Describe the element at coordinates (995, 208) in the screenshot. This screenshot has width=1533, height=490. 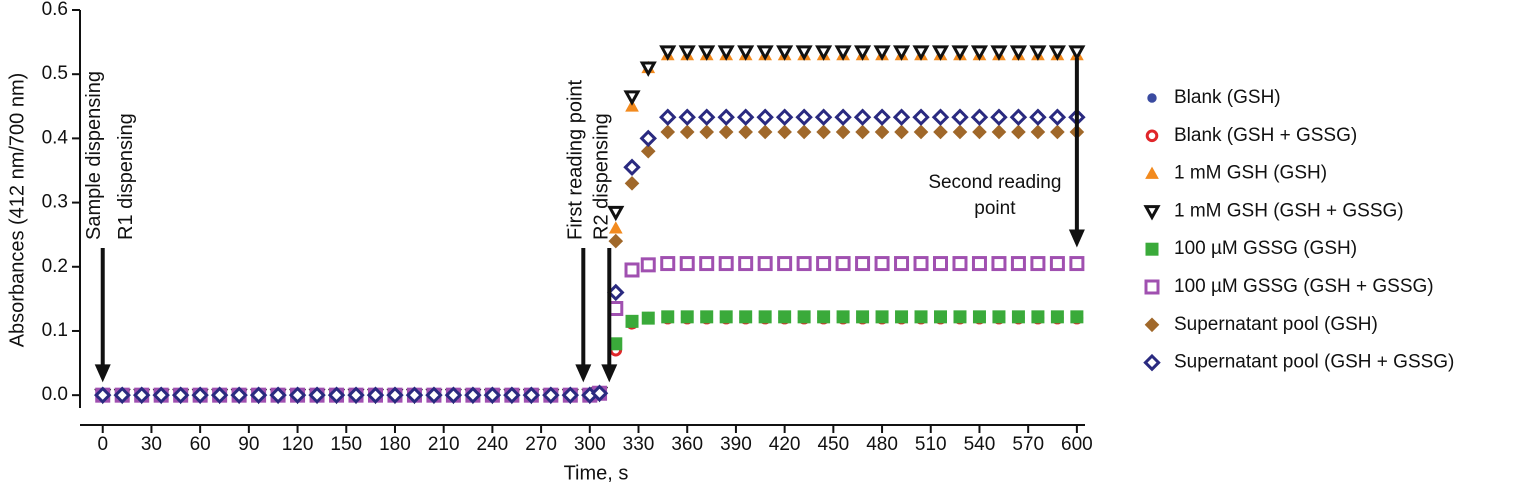
I see `annotation-text: point` at that location.